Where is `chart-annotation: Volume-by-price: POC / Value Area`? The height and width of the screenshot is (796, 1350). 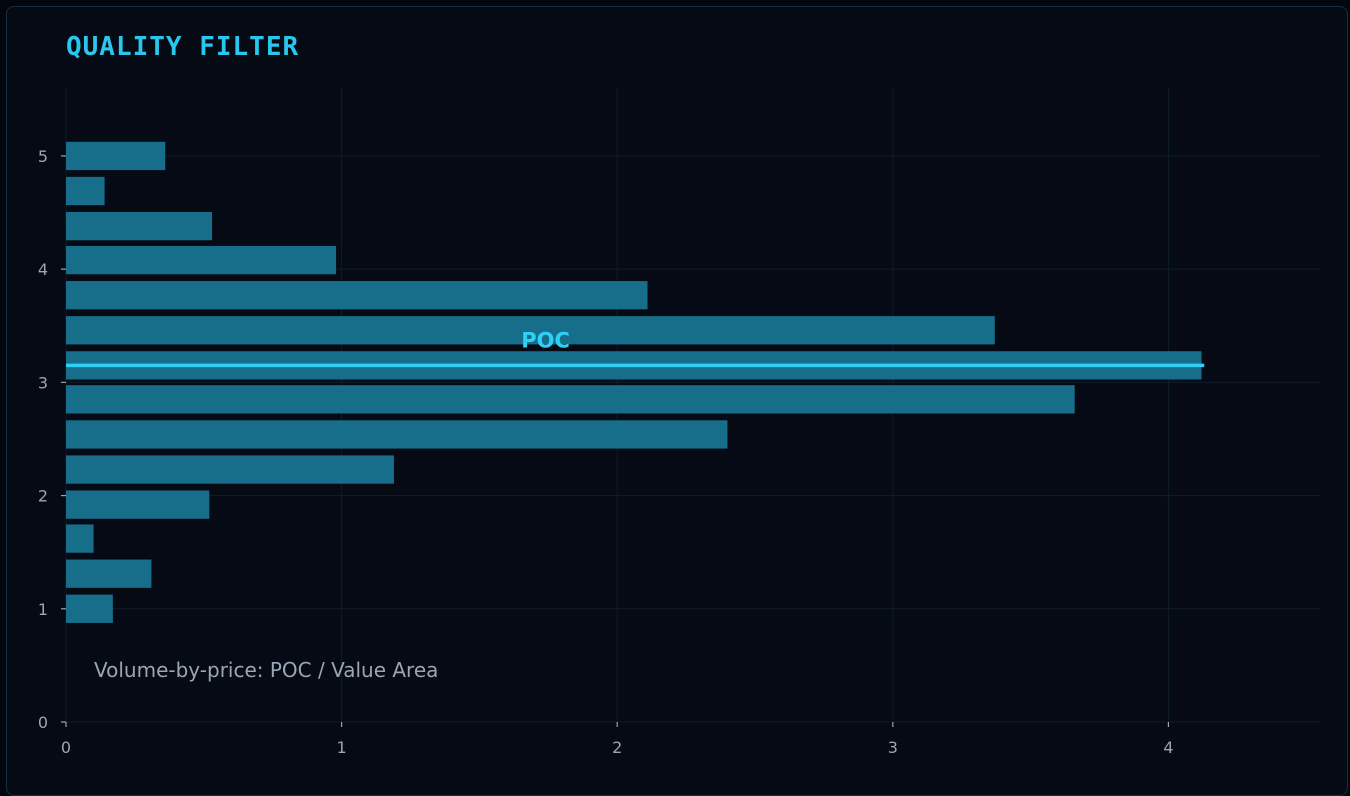
chart-annotation: Volume-by-price: POC / Value Area is located at coordinates (266, 670).